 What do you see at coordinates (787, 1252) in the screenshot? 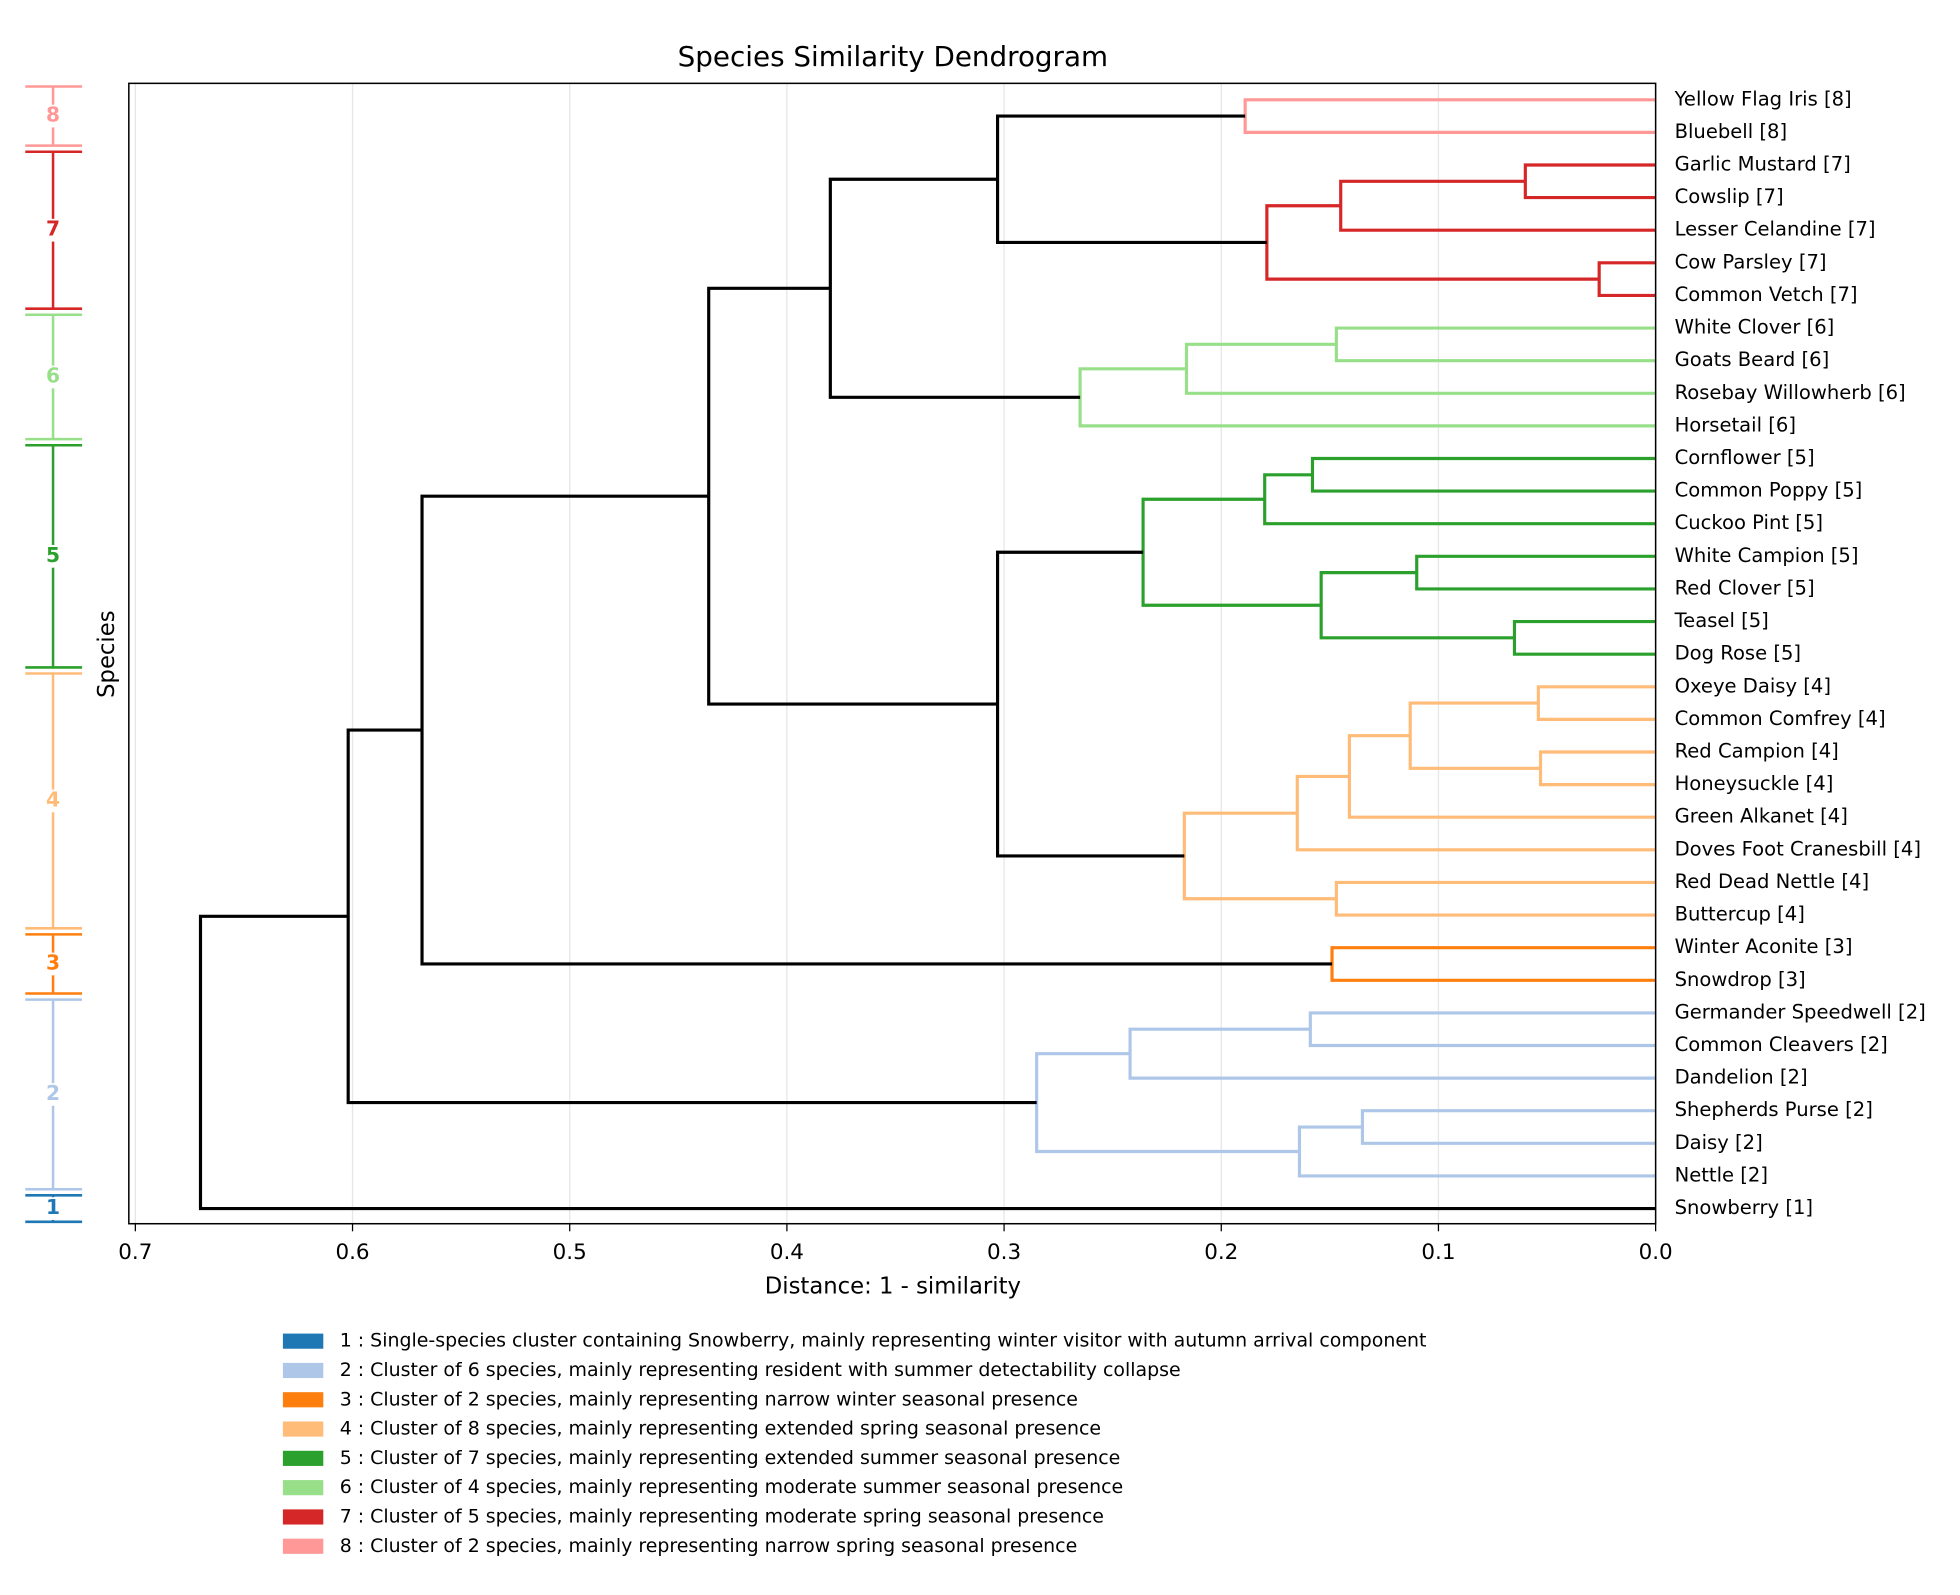
I see `x-tick-label: 0.4` at bounding box center [787, 1252].